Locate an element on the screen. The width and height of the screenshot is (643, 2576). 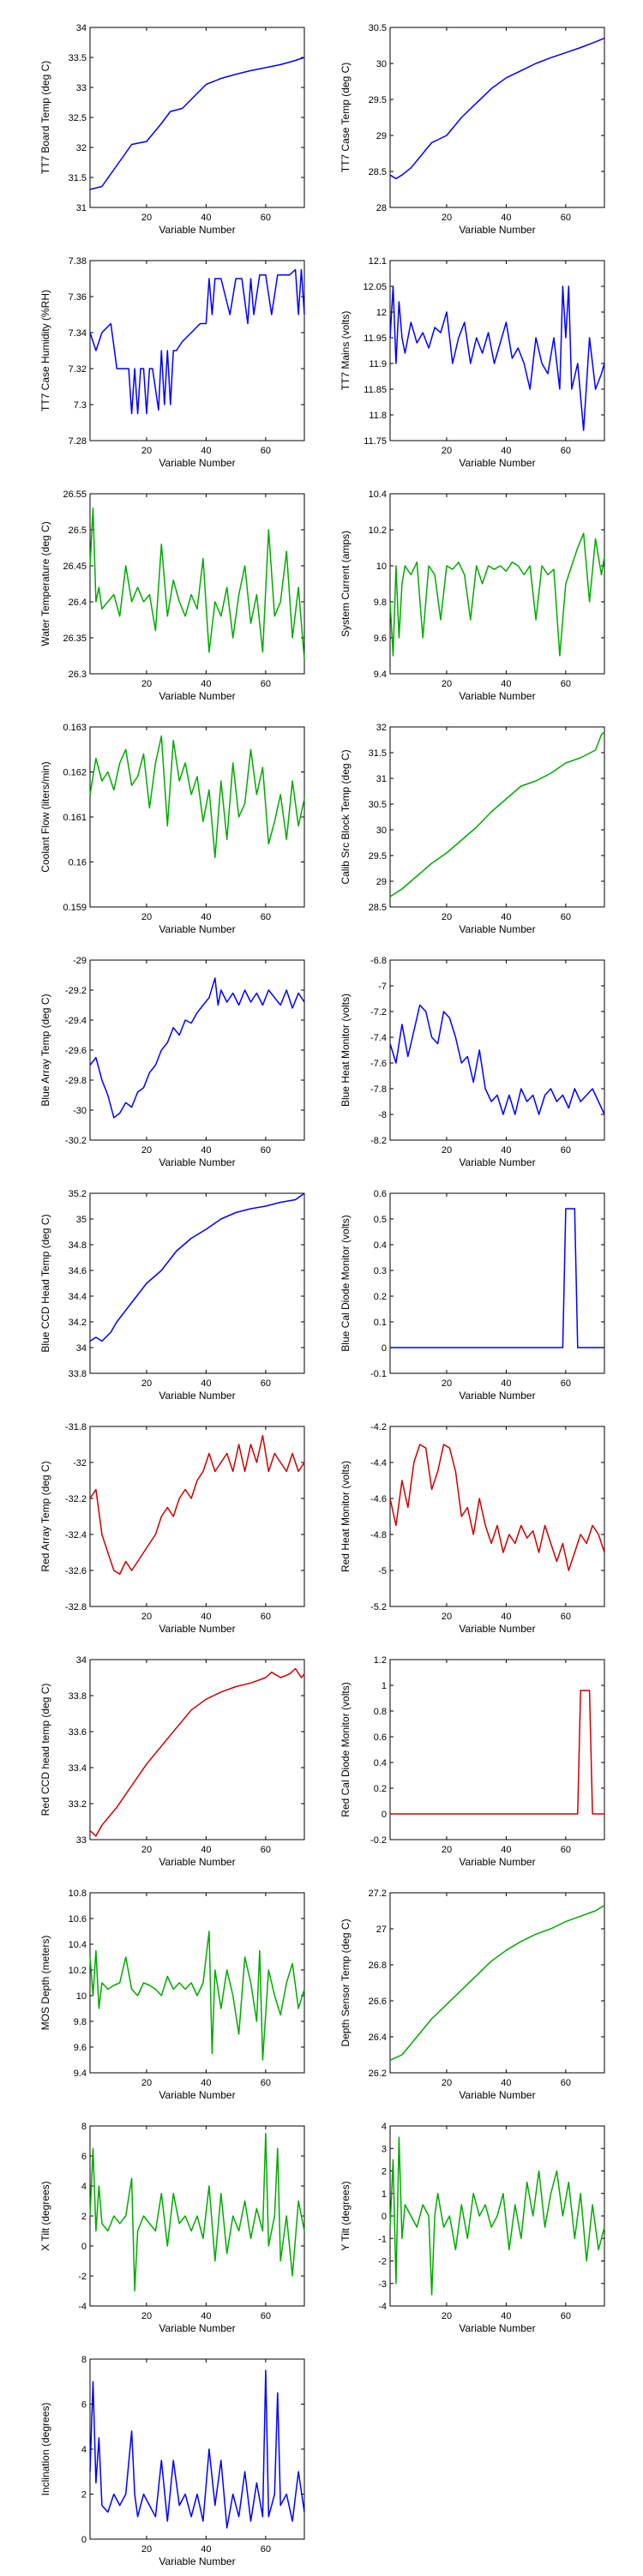
y-tick-label: 1.2 is located at coordinates (380, 1660).